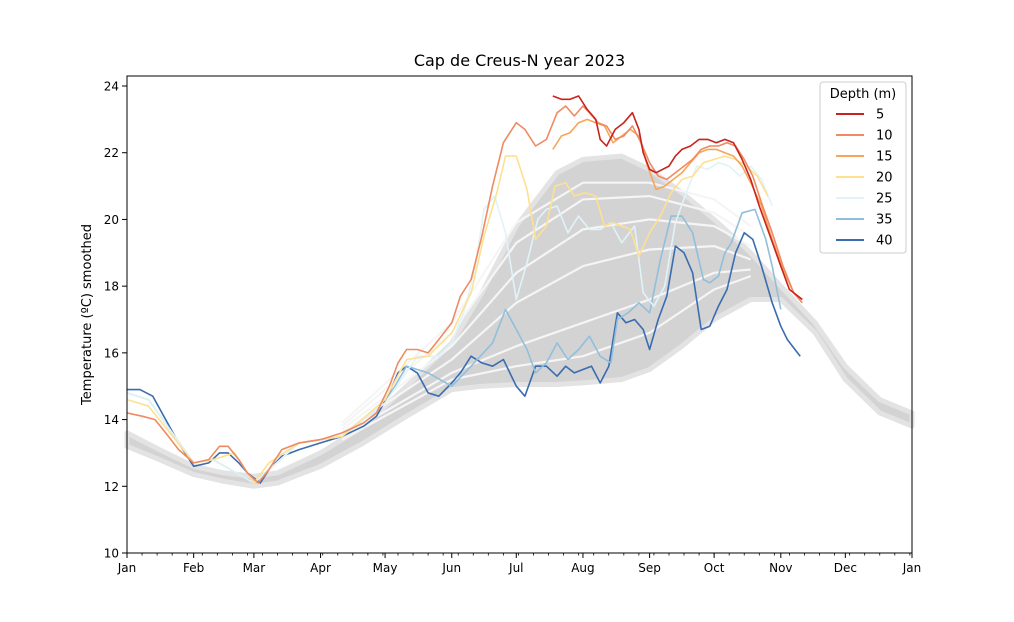  I want to click on legend-label-10: 10, so click(884, 136).